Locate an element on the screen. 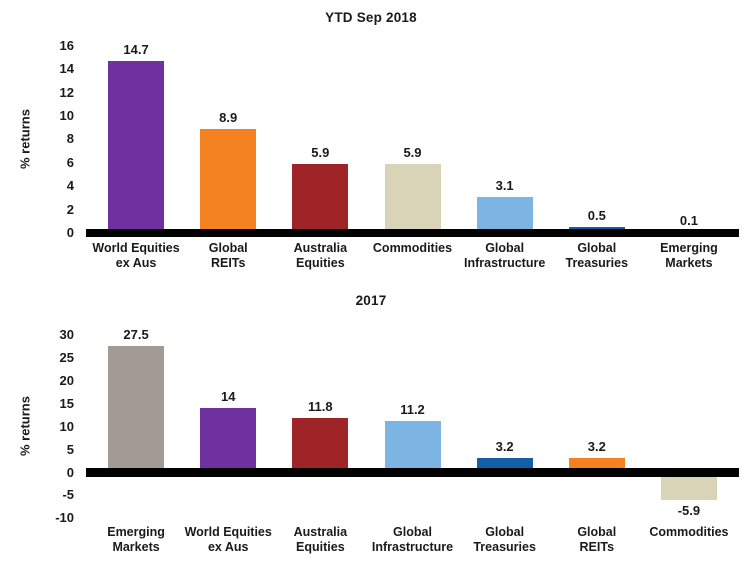 This screenshot has height=566, width=742. y-tick-label: 30 is located at coordinates (66, 334).